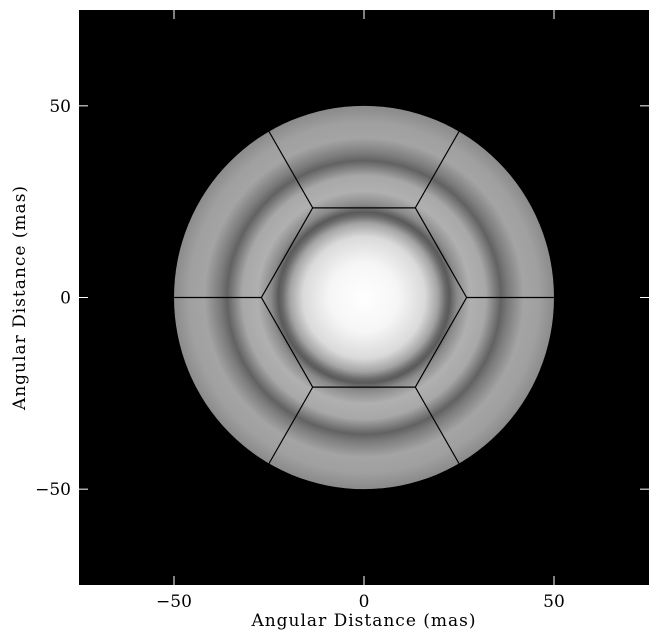 The image size is (649, 635). Describe the element at coordinates (60, 107) in the screenshot. I see `y-tick-label: 50` at that location.